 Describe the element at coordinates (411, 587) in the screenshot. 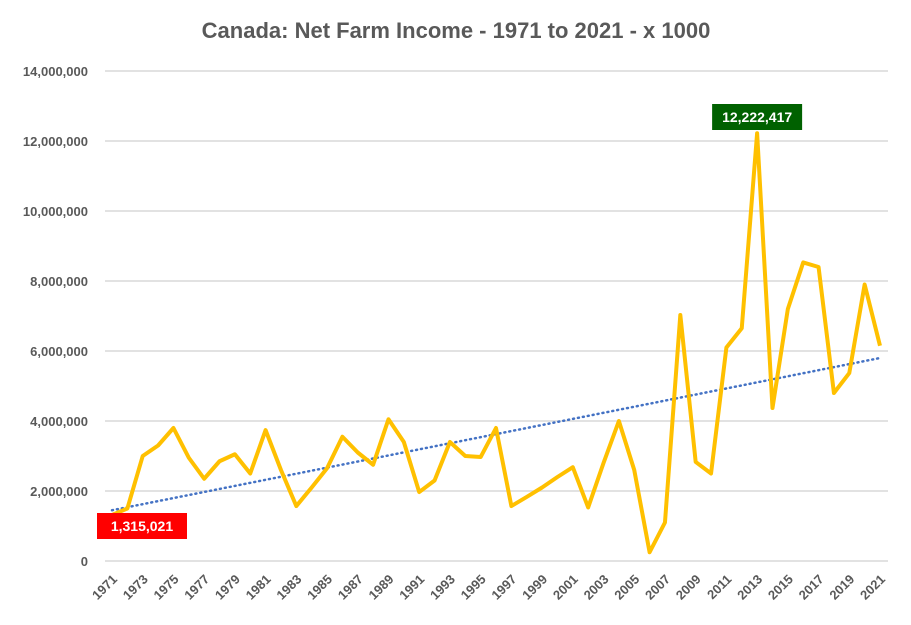

I see `x-tick-label: 1991` at that location.